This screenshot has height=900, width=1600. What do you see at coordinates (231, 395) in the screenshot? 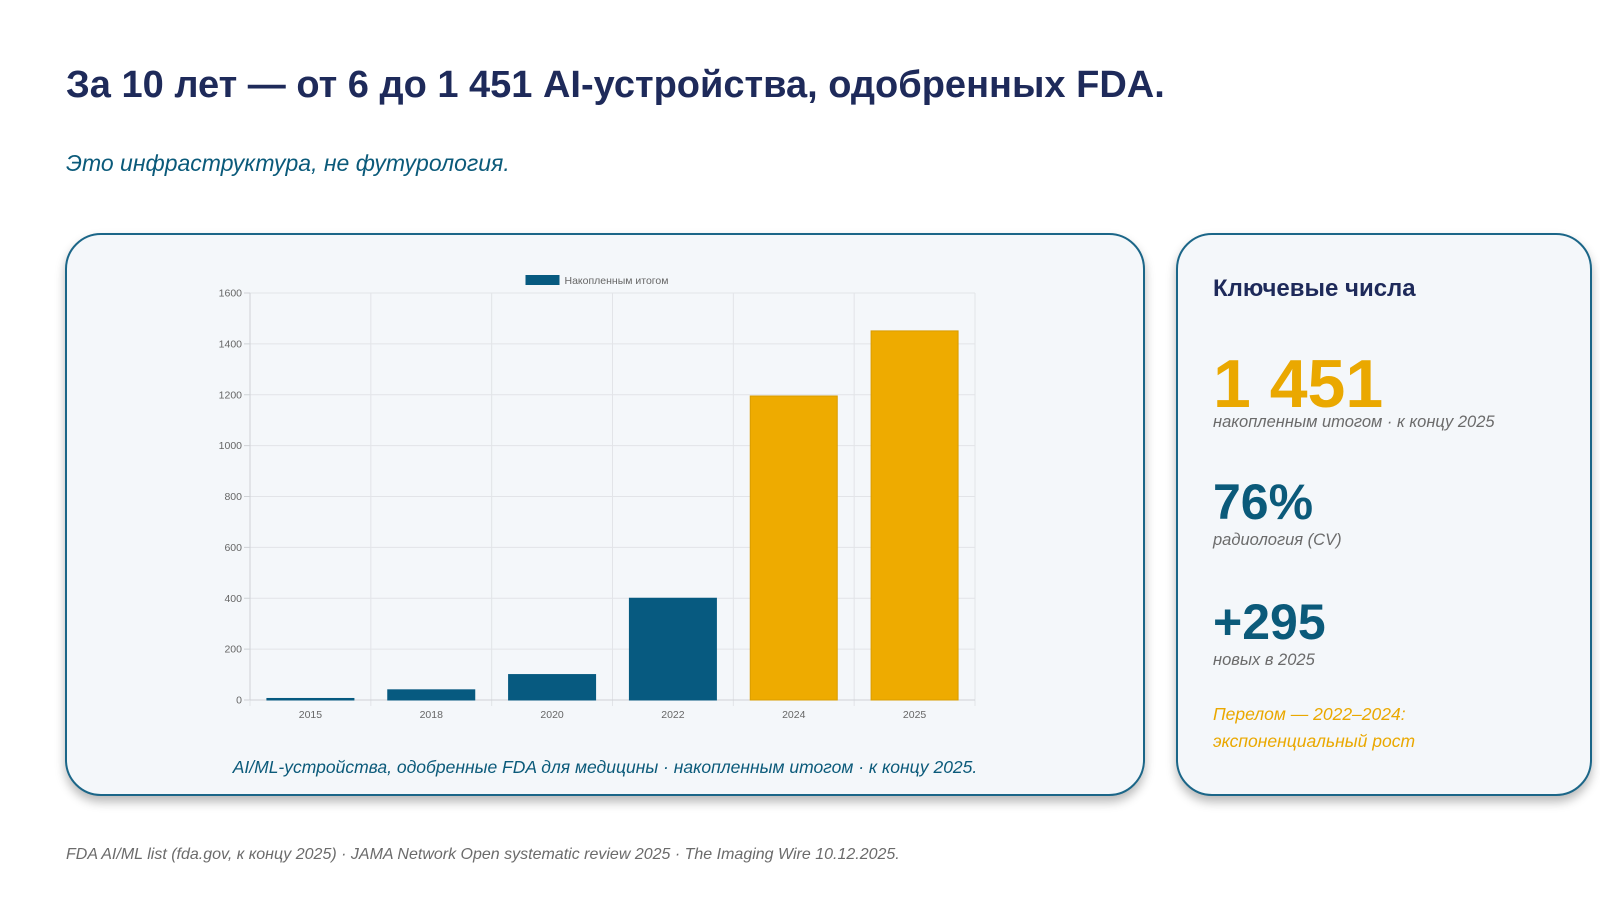
I see `y-tick-label: 1200` at bounding box center [231, 395].